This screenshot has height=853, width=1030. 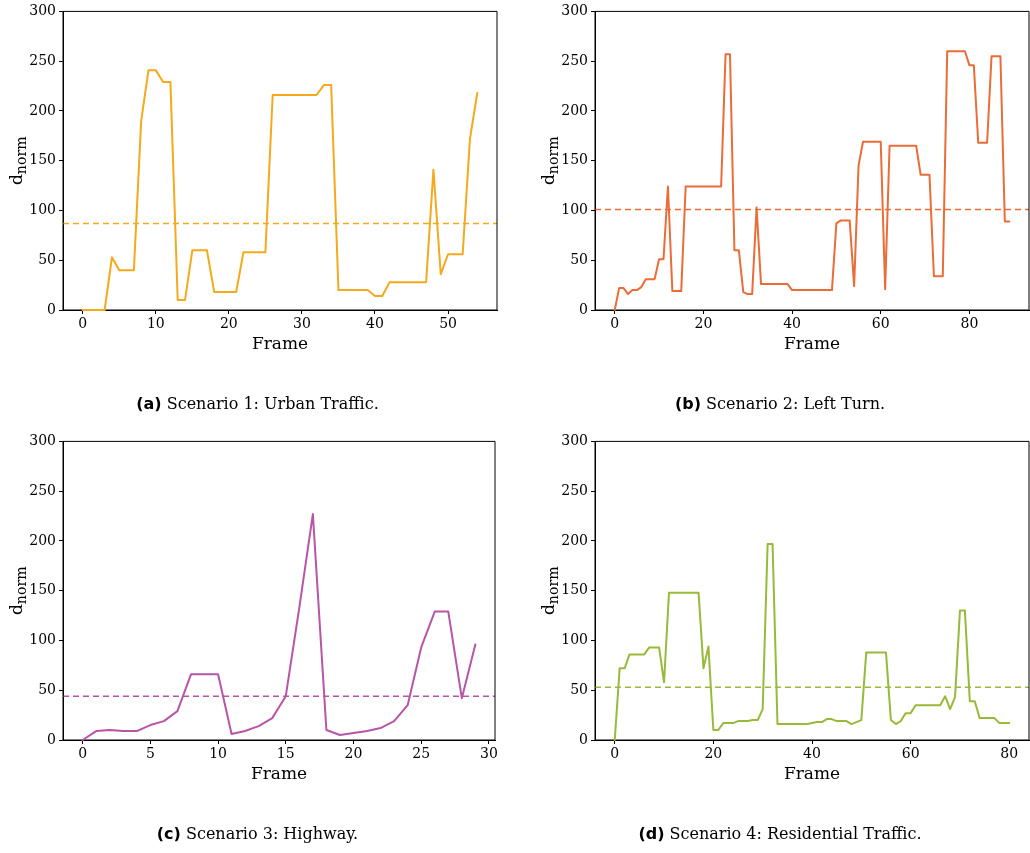 What do you see at coordinates (780, 403) in the screenshot?
I see `text: (b) Scenario 2: Left Turn.` at bounding box center [780, 403].